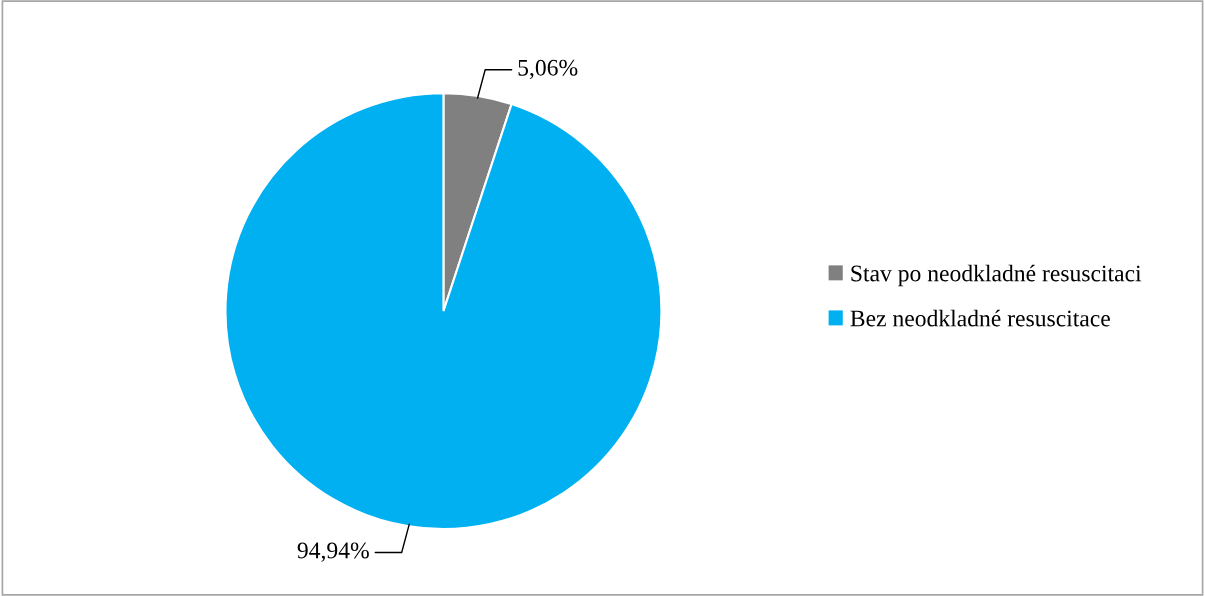 The height and width of the screenshot is (596, 1205). Describe the element at coordinates (980, 318) in the screenshot. I see `legend-label: Bez neodkladné resuscitace` at that location.